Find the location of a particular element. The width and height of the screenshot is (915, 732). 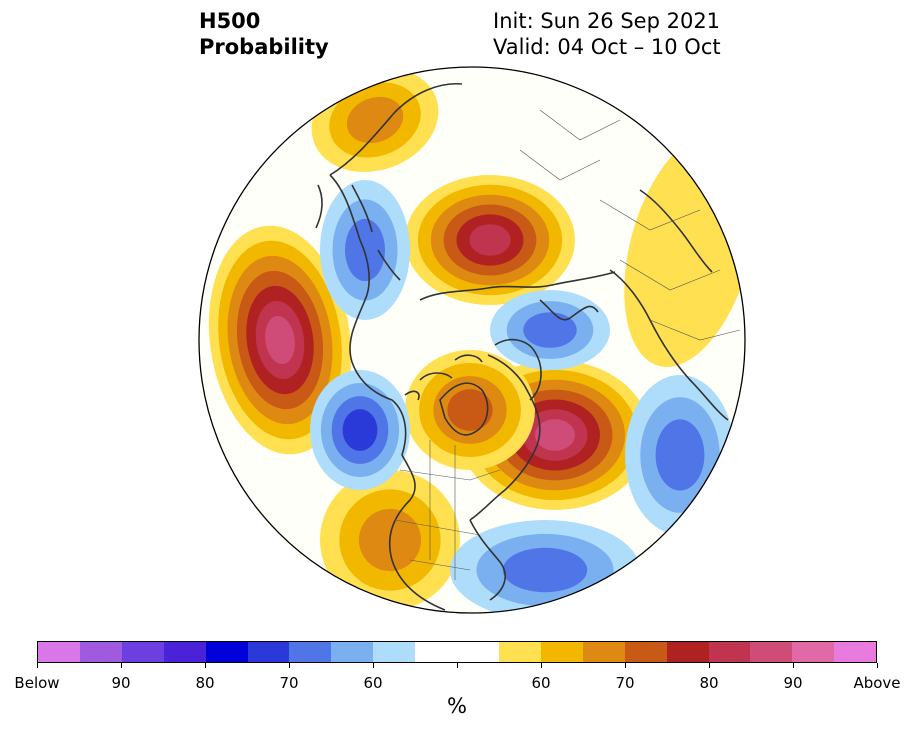

colorbar-unit: % is located at coordinates (457, 706).